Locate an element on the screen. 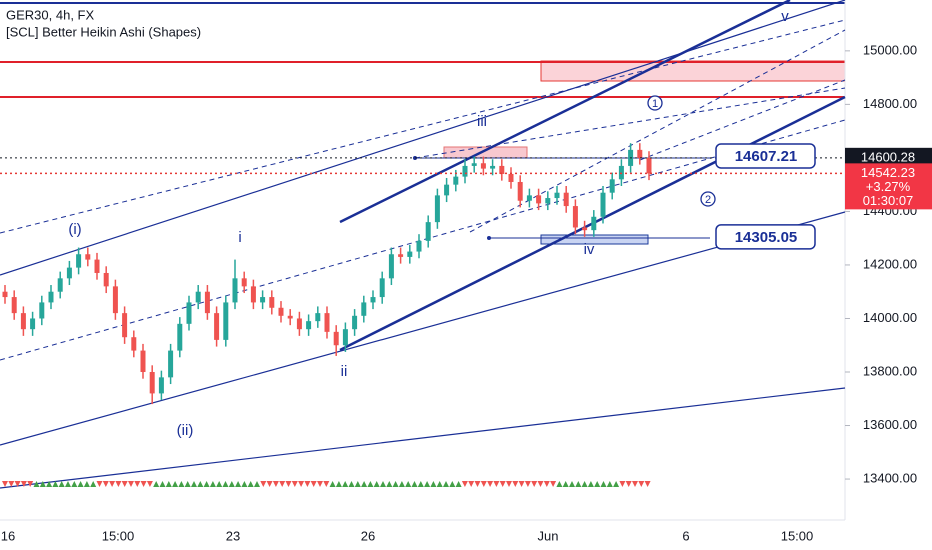 This screenshot has width=932, height=550. wave-circle is located at coordinates (655, 103).